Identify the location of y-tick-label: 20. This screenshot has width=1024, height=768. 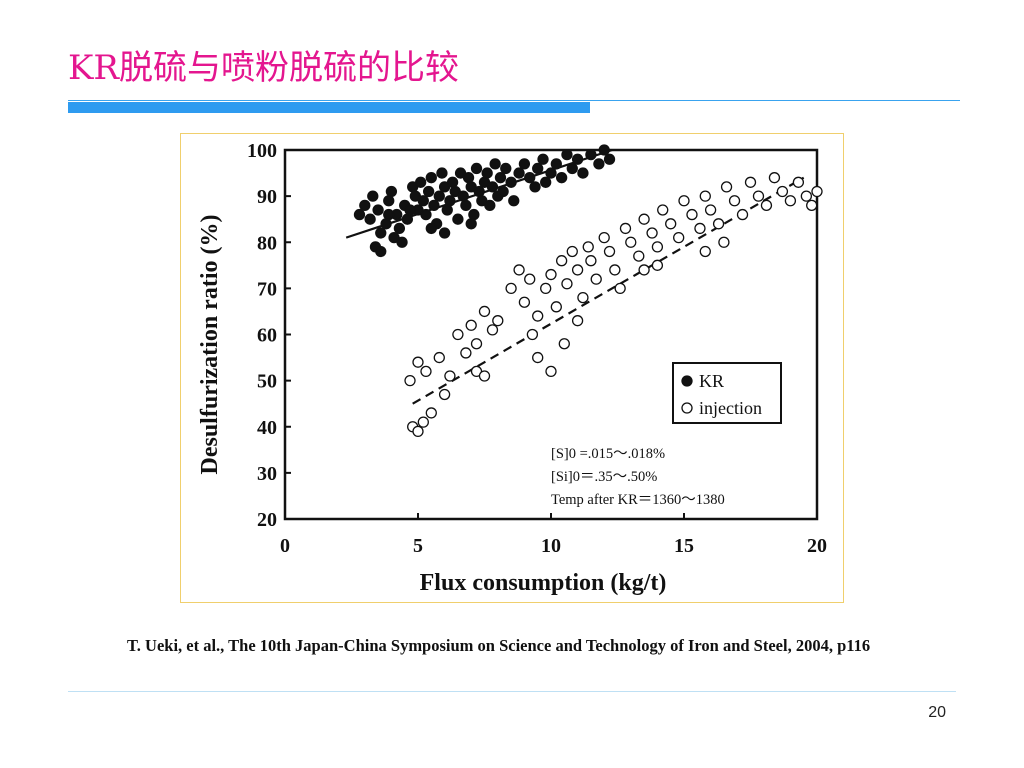
(267, 520).